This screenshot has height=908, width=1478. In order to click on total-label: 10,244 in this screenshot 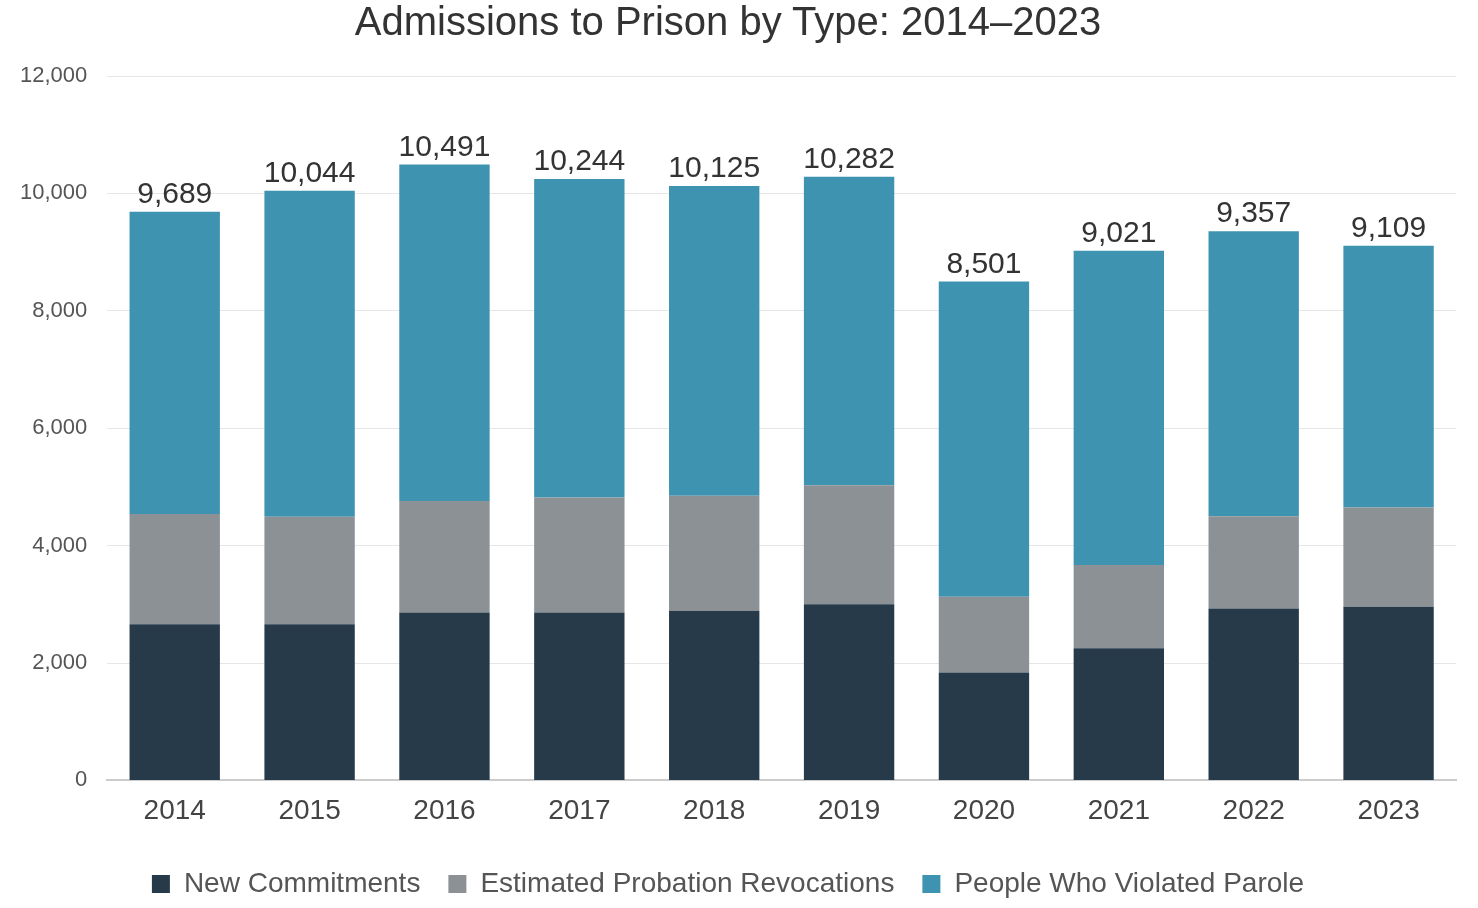, I will do `click(579, 160)`.